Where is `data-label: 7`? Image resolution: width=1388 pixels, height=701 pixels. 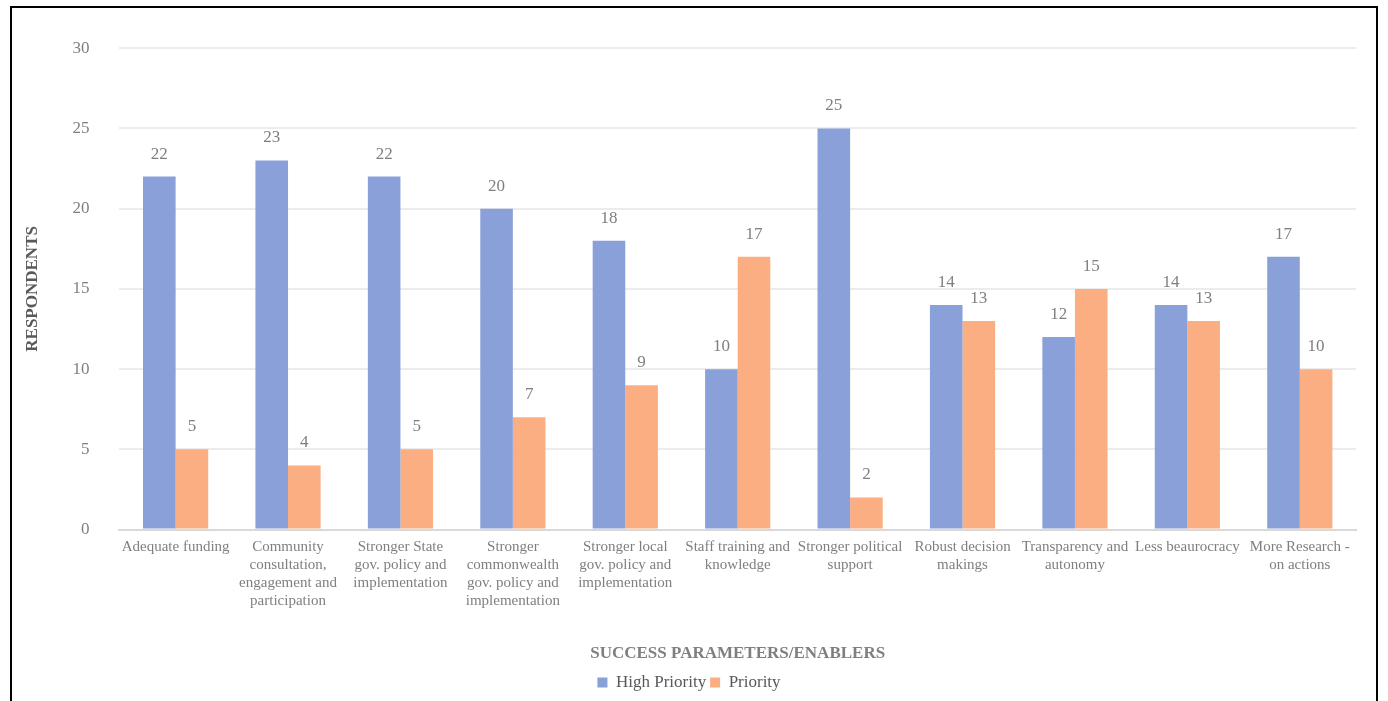 data-label: 7 is located at coordinates (529, 394).